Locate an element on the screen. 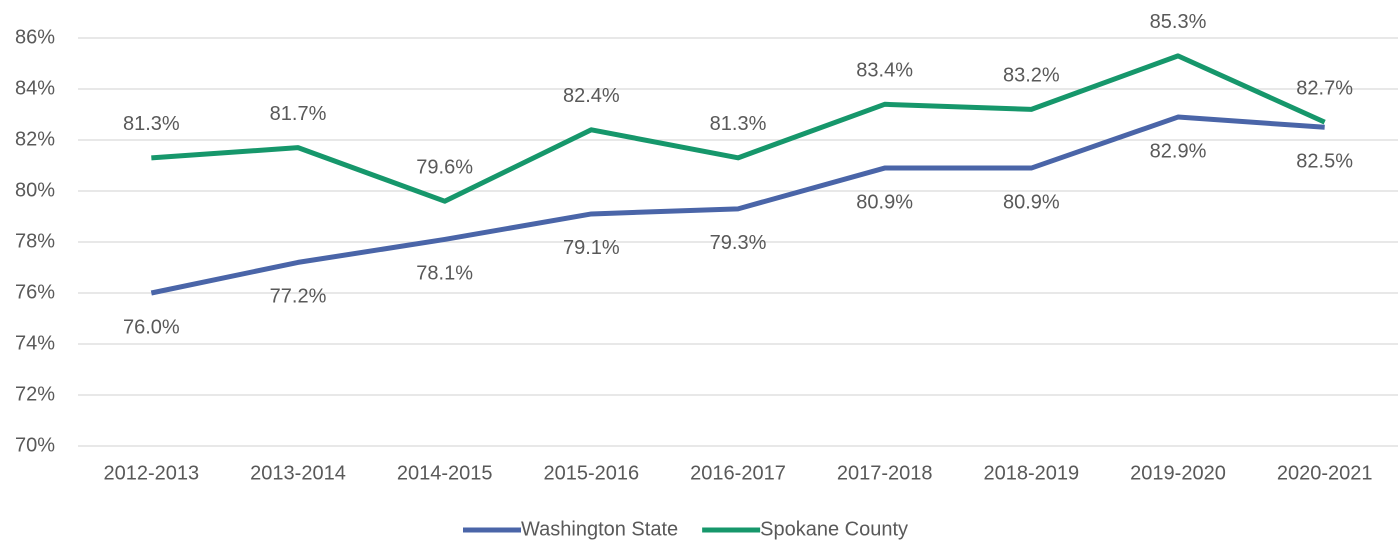  y-tick-label: 84% is located at coordinates (35, 88).